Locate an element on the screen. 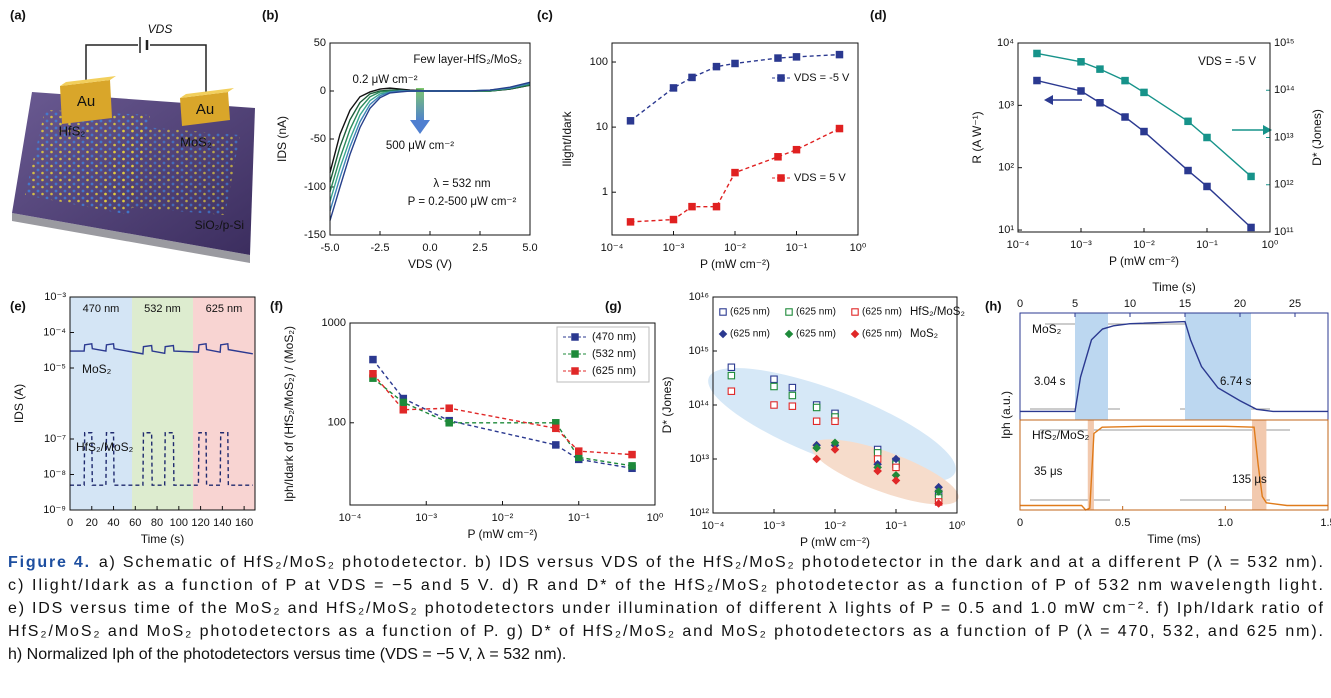 Image resolution: width=1331 pixels, height=698 pixels. y-axis-label: R (A W⁻¹) is located at coordinates (977, 137).